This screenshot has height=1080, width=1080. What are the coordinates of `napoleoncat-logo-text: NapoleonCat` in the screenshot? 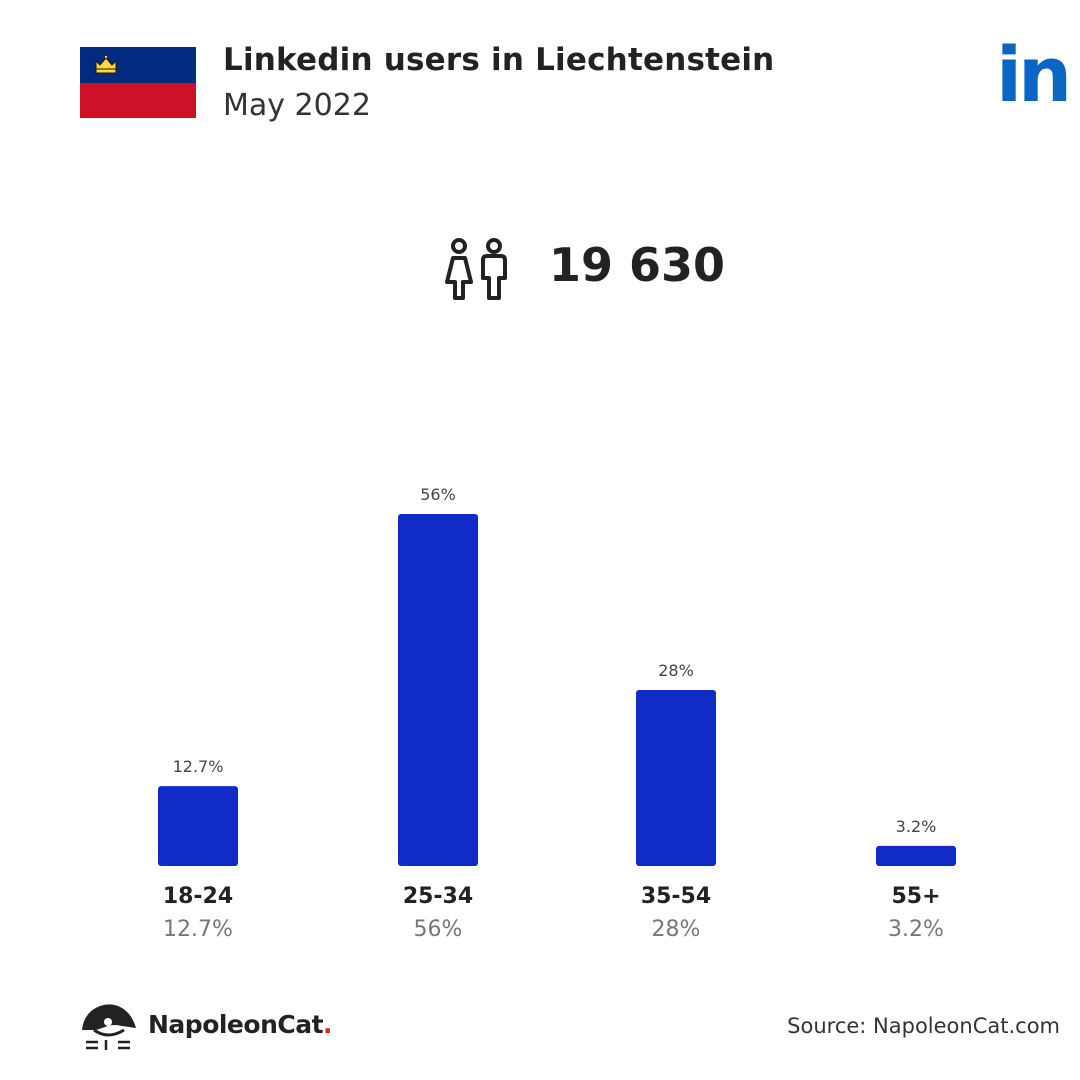 It's located at (236, 1024).